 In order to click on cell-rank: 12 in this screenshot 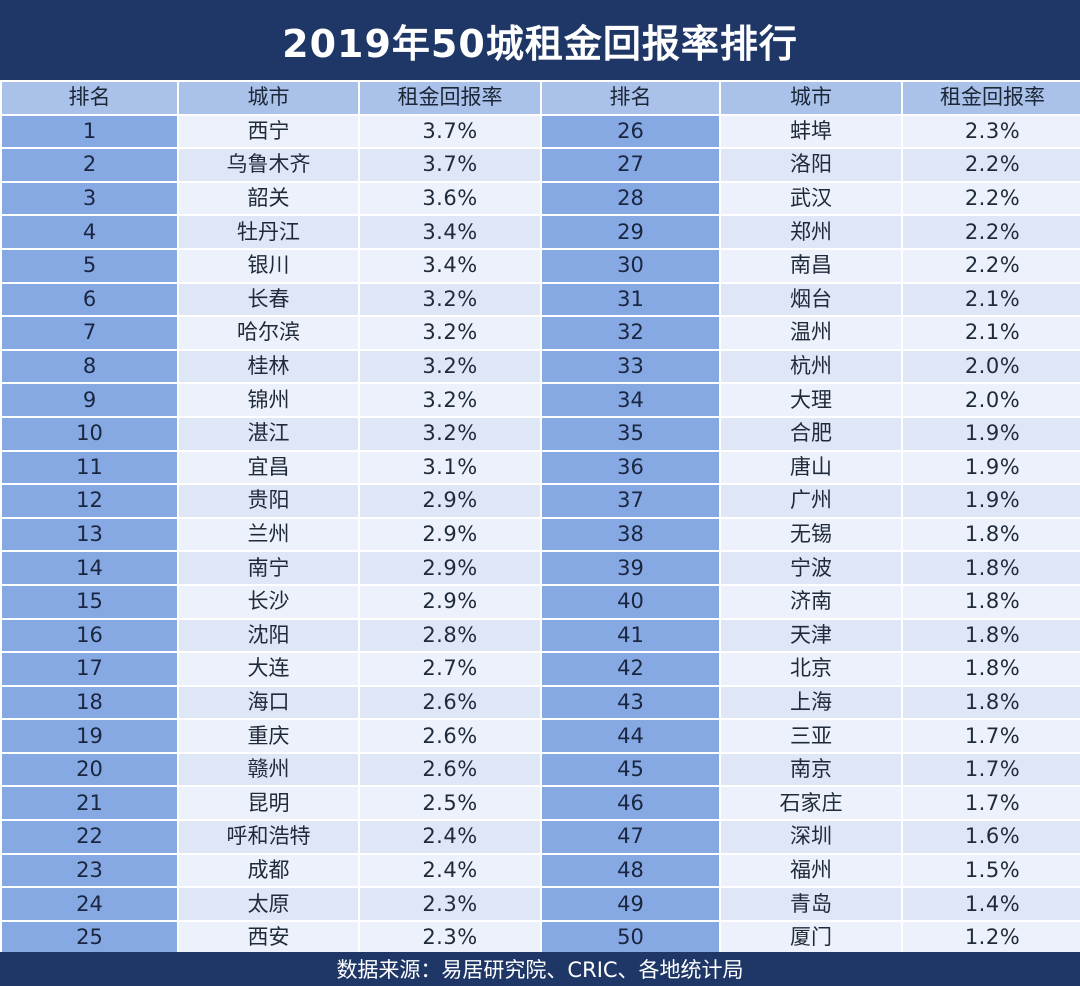, I will do `click(89, 501)`.